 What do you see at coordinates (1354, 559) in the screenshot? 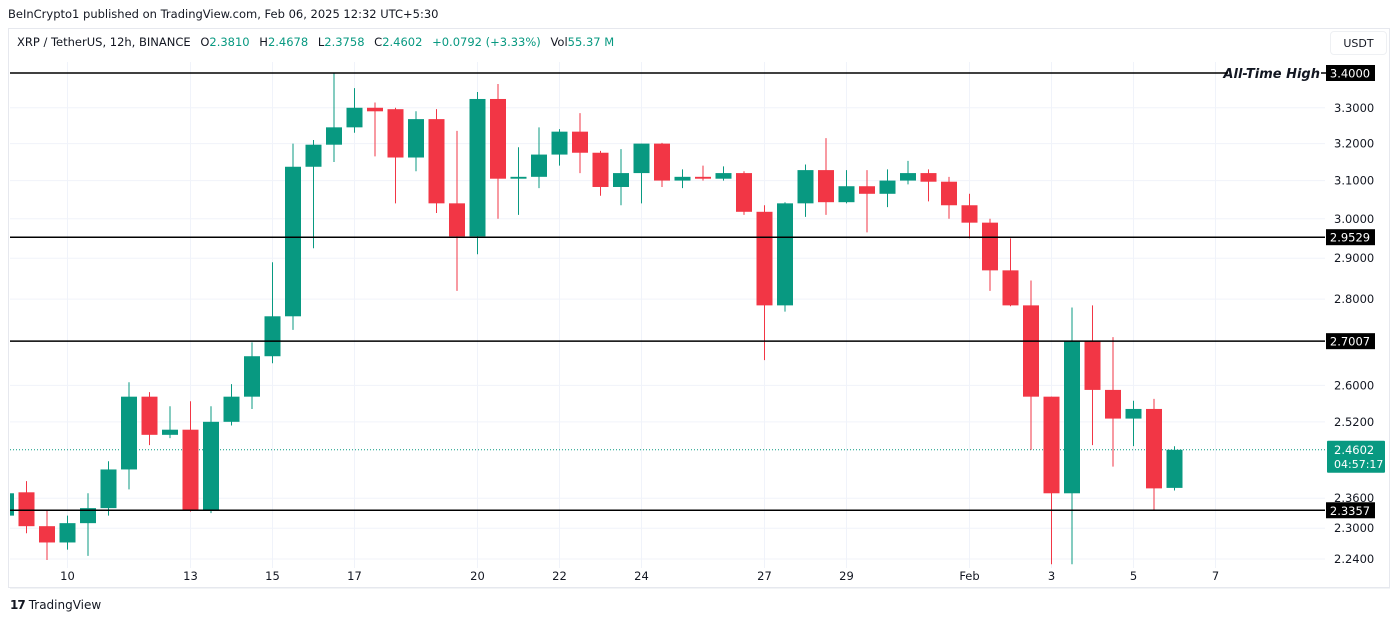
I see `y-tick-label: 2.2400` at bounding box center [1354, 559].